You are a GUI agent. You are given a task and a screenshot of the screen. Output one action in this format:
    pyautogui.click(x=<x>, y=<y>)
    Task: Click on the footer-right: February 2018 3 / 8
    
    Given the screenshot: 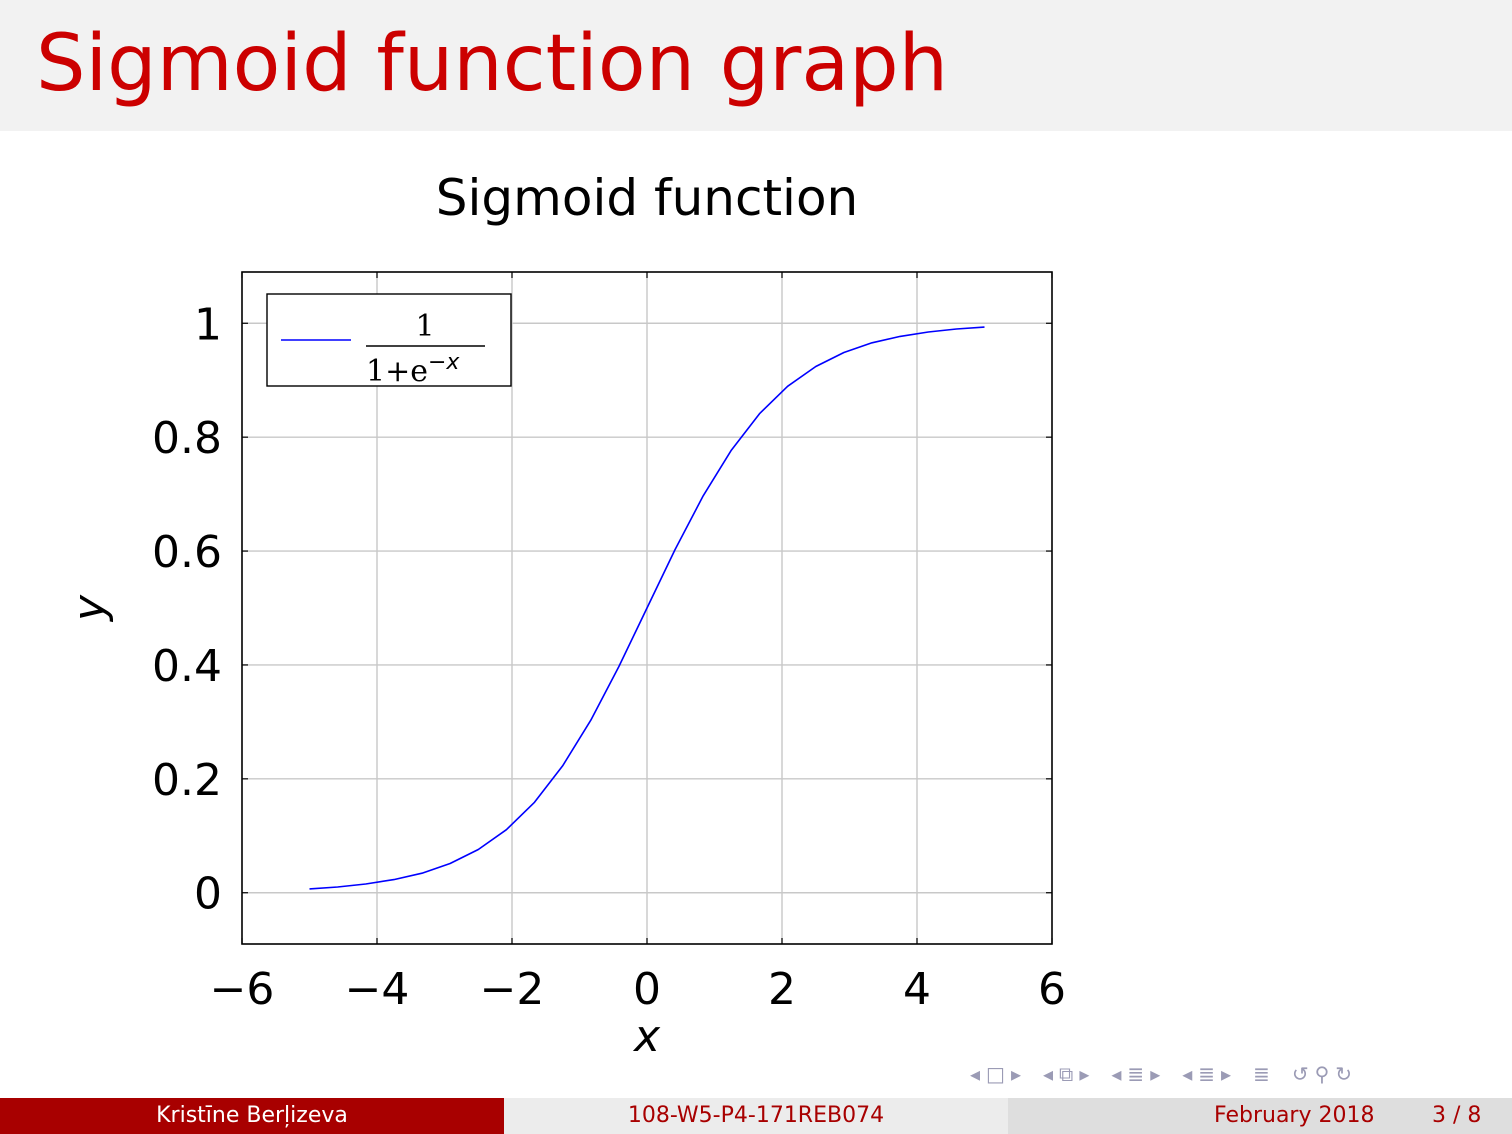 What is the action you would take?
    pyautogui.click(x=1260, y=1116)
    